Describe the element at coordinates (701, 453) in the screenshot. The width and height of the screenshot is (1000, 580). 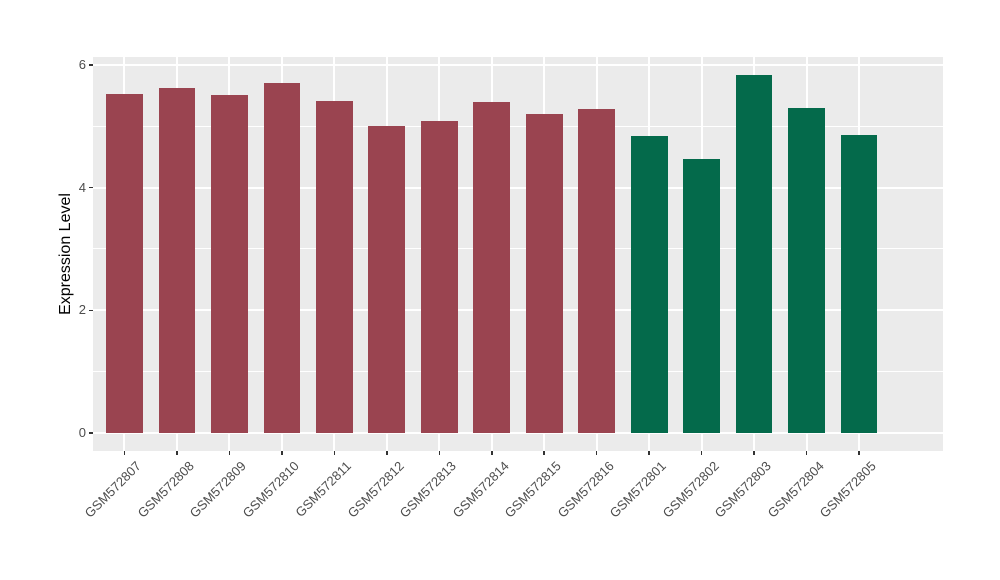
I see `x-tick-mark-GSM572802` at that location.